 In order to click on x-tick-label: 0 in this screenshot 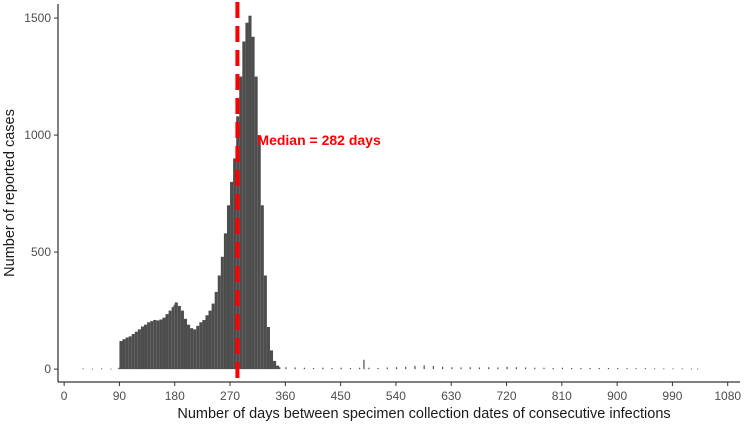, I will do `click(64, 396)`.